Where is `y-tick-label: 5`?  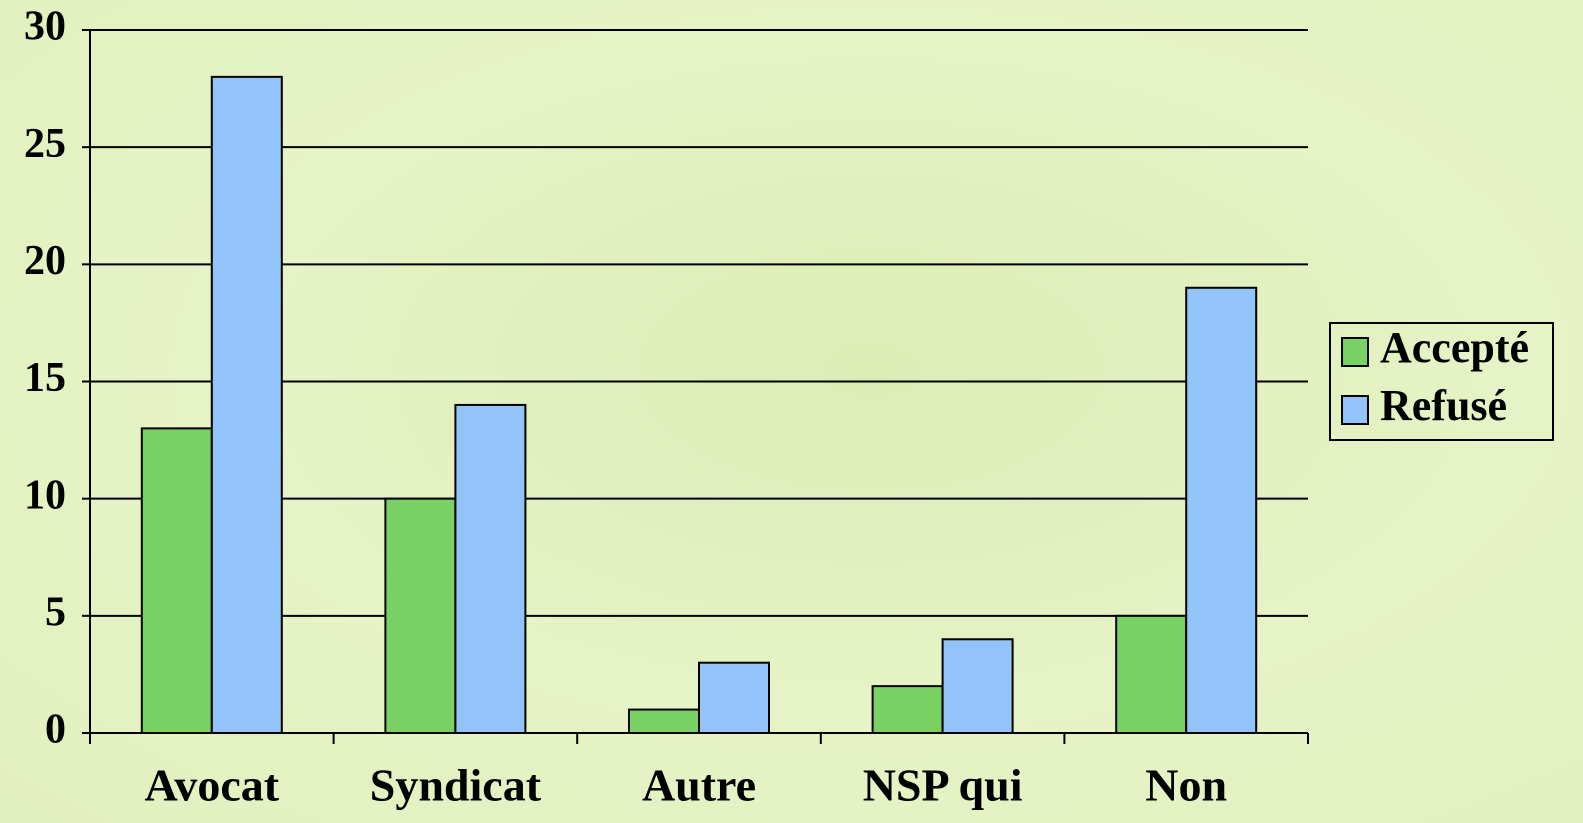 y-tick-label: 5 is located at coordinates (55, 612).